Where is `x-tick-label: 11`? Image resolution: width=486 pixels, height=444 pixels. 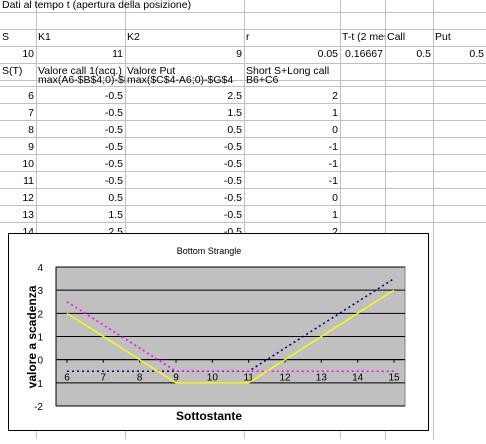 x-tick-label: 11 is located at coordinates (248, 378).